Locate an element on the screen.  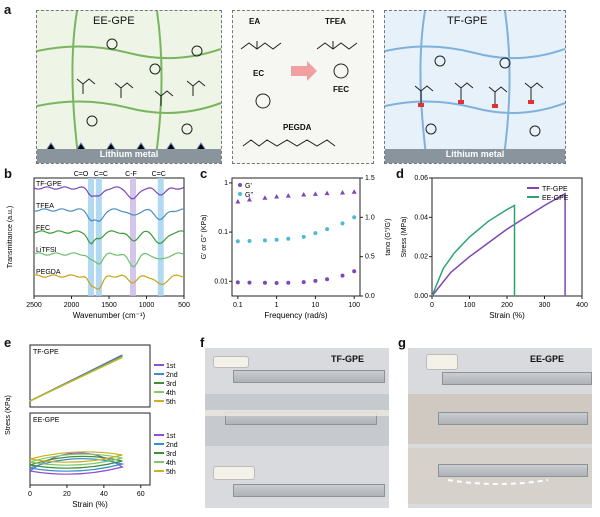
band-highlight is located at coordinates (98, 237).